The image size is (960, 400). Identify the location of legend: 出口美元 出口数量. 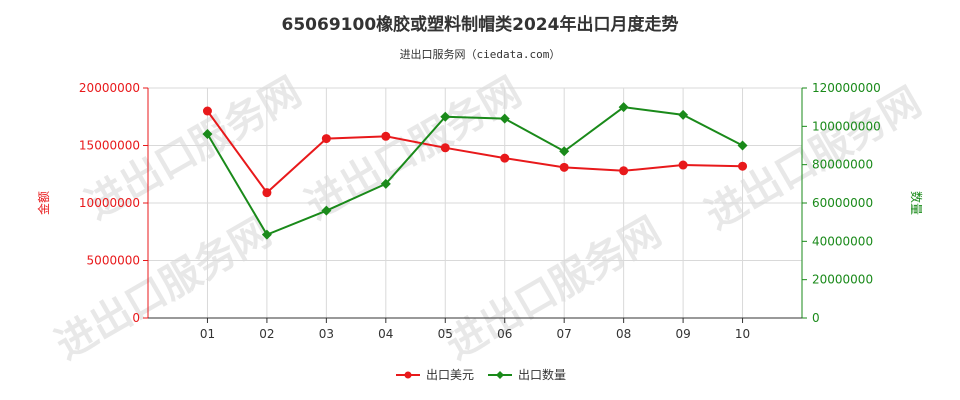
(481, 374).